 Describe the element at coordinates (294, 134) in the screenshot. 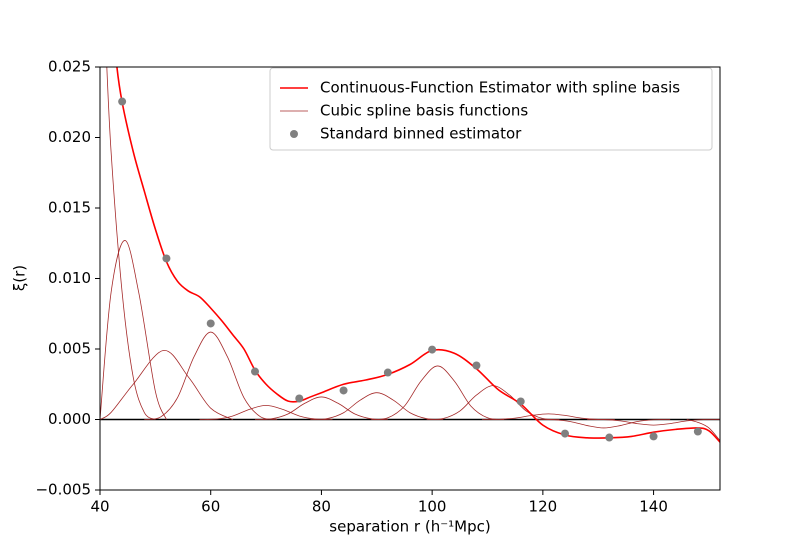

I see `legend-marker` at that location.